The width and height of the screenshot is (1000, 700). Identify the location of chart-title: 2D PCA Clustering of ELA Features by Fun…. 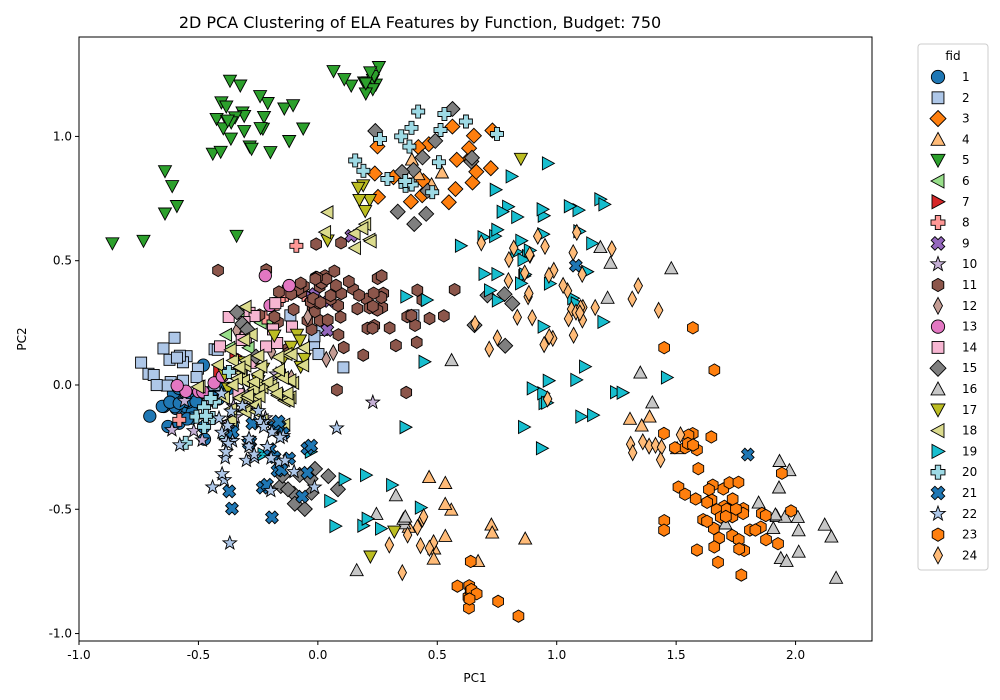
(420, 22).